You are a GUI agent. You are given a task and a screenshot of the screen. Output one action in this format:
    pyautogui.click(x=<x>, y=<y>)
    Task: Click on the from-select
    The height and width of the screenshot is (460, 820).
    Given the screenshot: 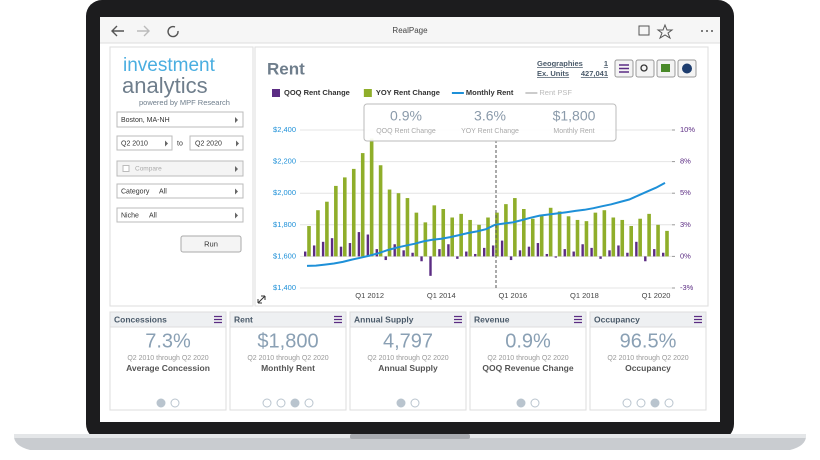 What is the action you would take?
    pyautogui.click(x=144, y=143)
    